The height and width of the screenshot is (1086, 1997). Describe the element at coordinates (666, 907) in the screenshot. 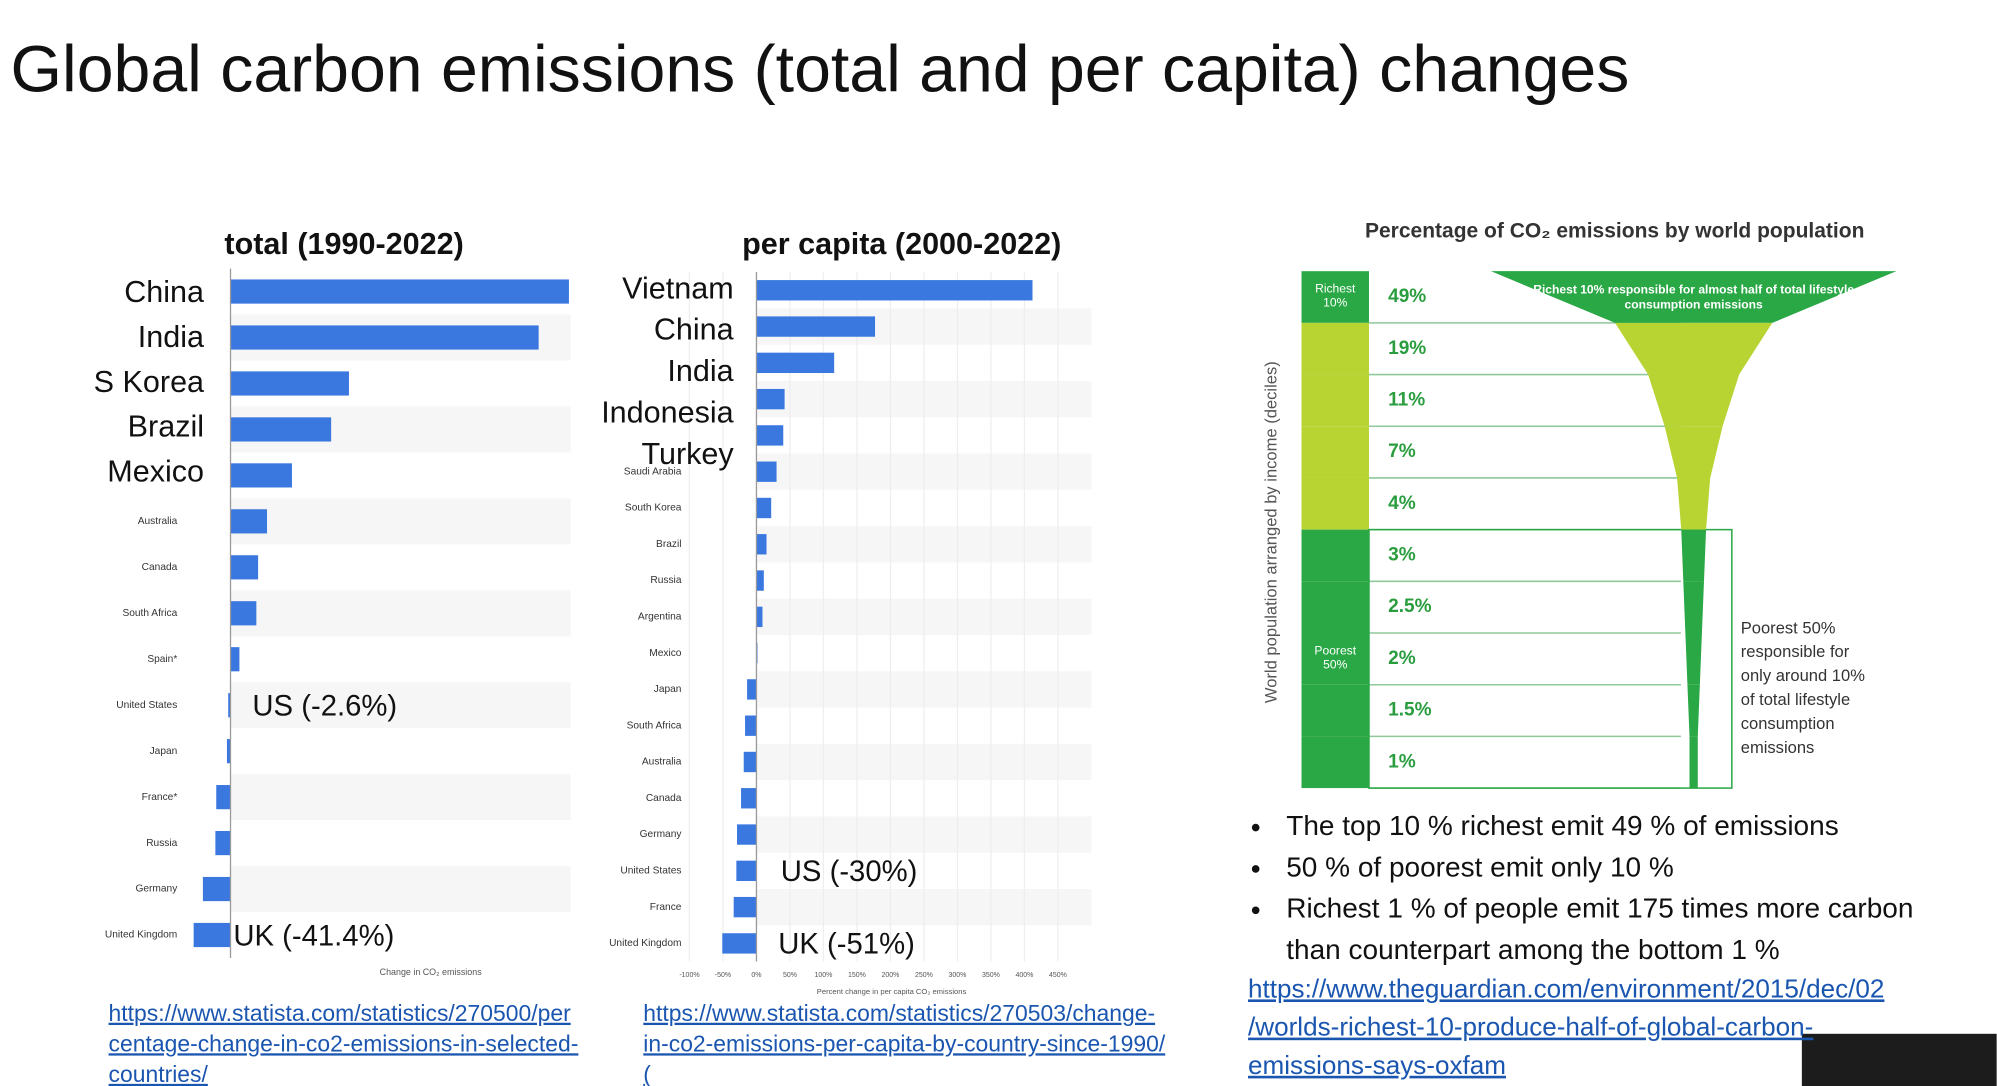

I see `category-label: France` at that location.